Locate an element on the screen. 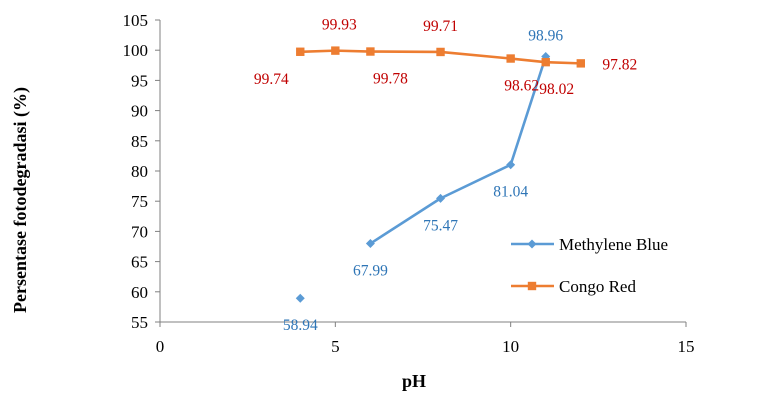 The width and height of the screenshot is (760, 405). methylene-blue-data-label: 98.96 is located at coordinates (545, 35).